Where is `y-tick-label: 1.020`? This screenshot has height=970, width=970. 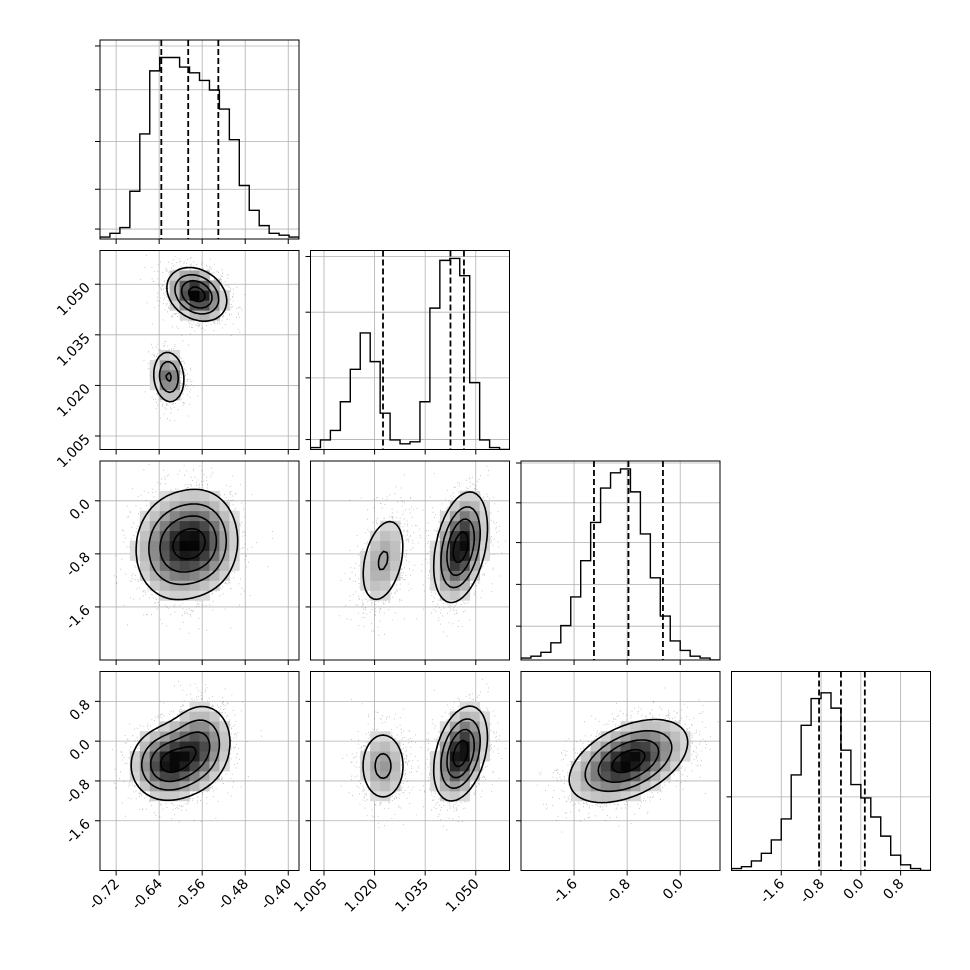 y-tick-label: 1.020 is located at coordinates (74, 401).